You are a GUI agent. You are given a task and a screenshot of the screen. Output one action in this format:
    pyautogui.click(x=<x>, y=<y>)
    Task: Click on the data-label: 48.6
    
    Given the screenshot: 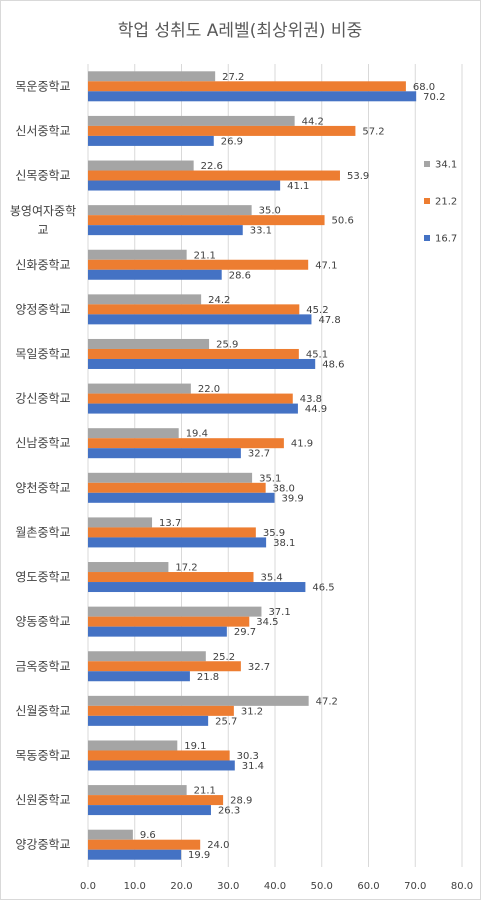 What is the action you would take?
    pyautogui.click(x=333, y=364)
    